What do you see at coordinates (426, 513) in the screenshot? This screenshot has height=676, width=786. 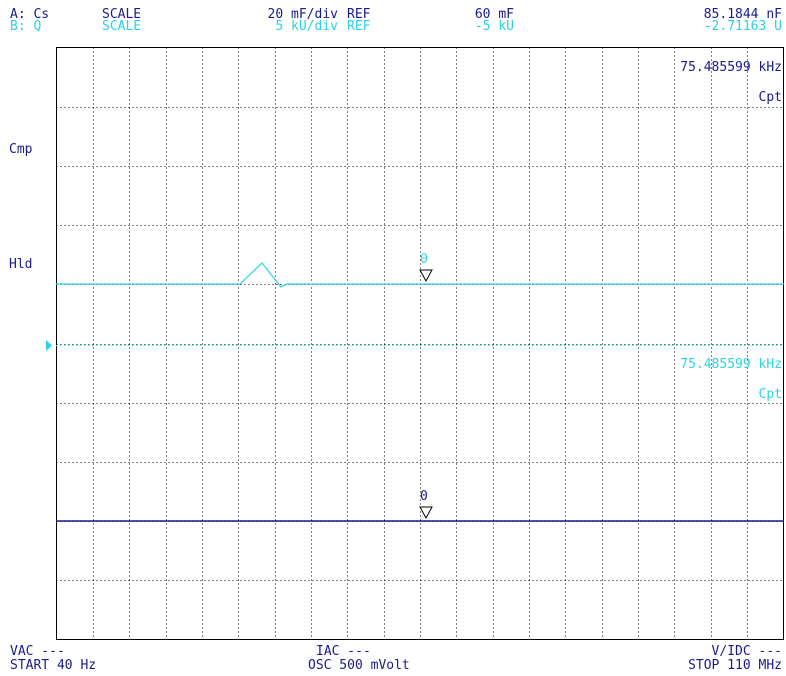 I see `trace-b-marker-triangle-icon` at bounding box center [426, 513].